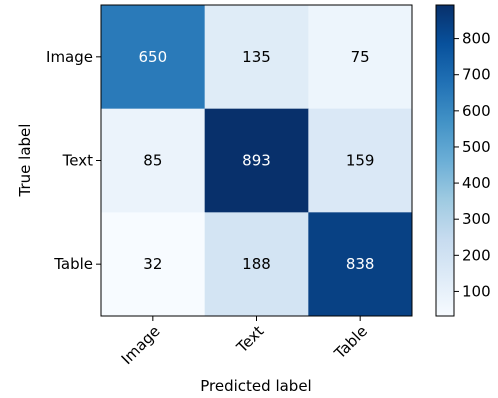  Describe the element at coordinates (476, 219) in the screenshot. I see `colorbar-tick-label: 300` at that location.